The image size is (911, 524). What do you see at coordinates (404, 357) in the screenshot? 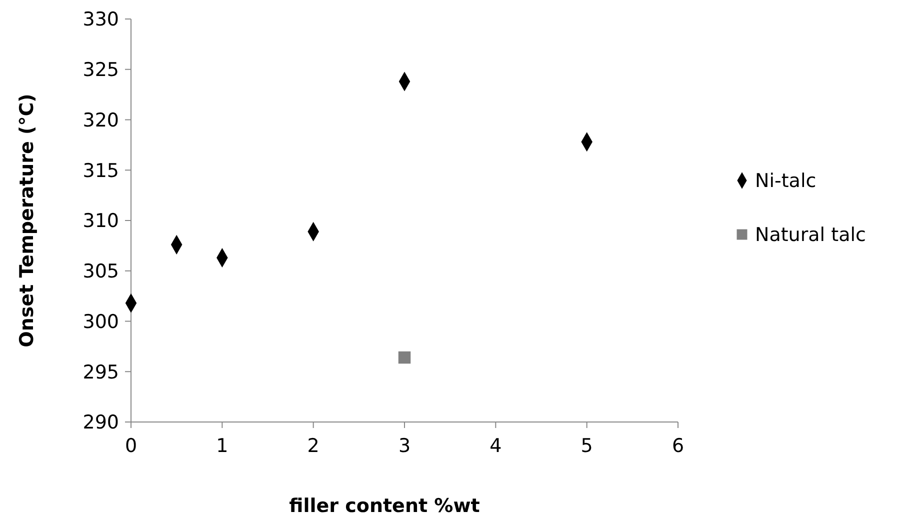
I see `point` at bounding box center [404, 357].